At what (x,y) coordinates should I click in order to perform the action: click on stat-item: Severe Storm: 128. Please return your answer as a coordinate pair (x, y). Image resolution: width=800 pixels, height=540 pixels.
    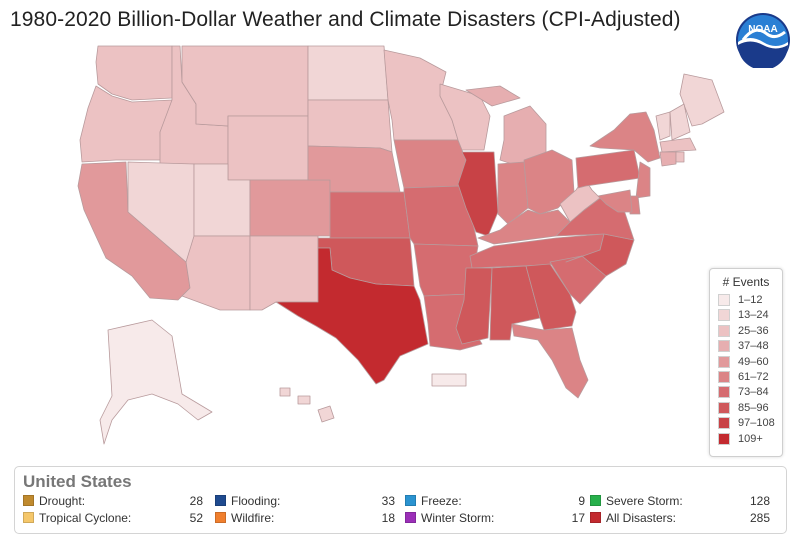
    Looking at the image, I should click on (680, 501).